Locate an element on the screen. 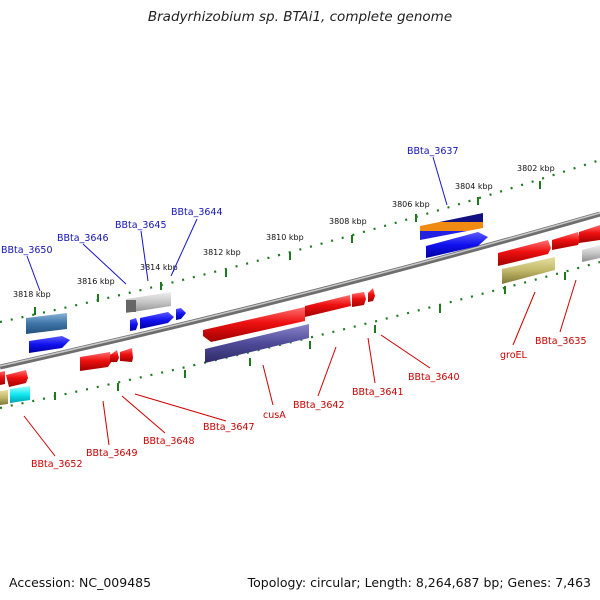  scale-label-3802: 3802 kbp is located at coordinates (536, 168).